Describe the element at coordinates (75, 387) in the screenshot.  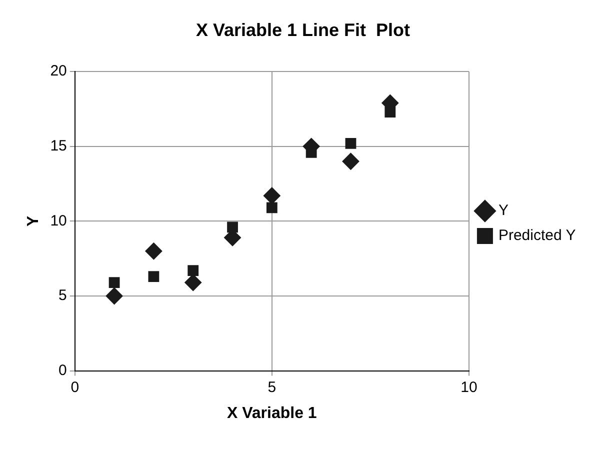
I see `x-tick-label: 0` at that location.